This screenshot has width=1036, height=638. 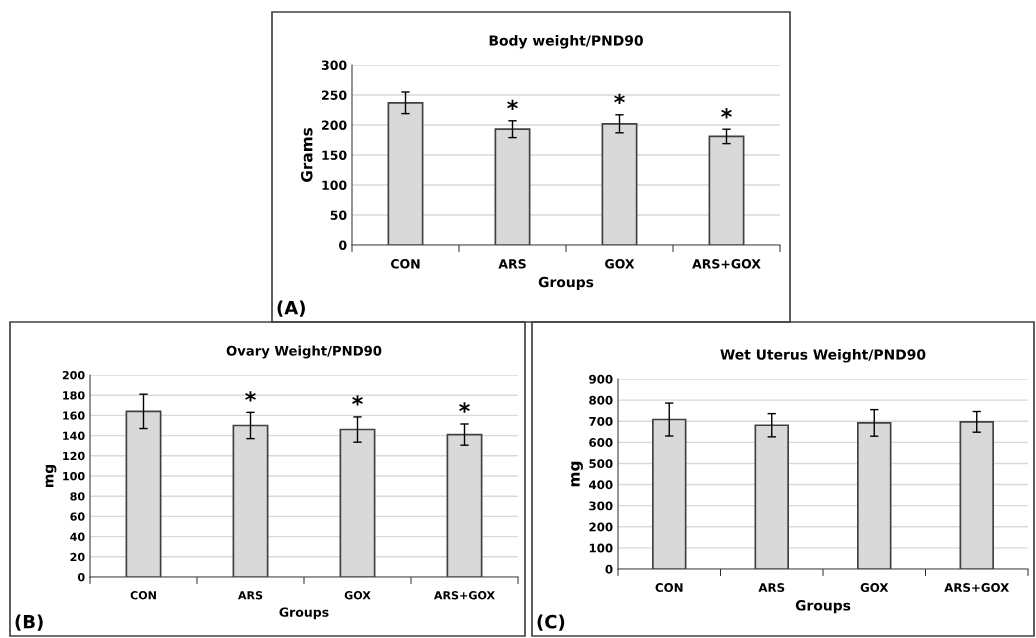 What do you see at coordinates (601, 442) in the screenshot?
I see `y-tick-label: 600` at bounding box center [601, 442].